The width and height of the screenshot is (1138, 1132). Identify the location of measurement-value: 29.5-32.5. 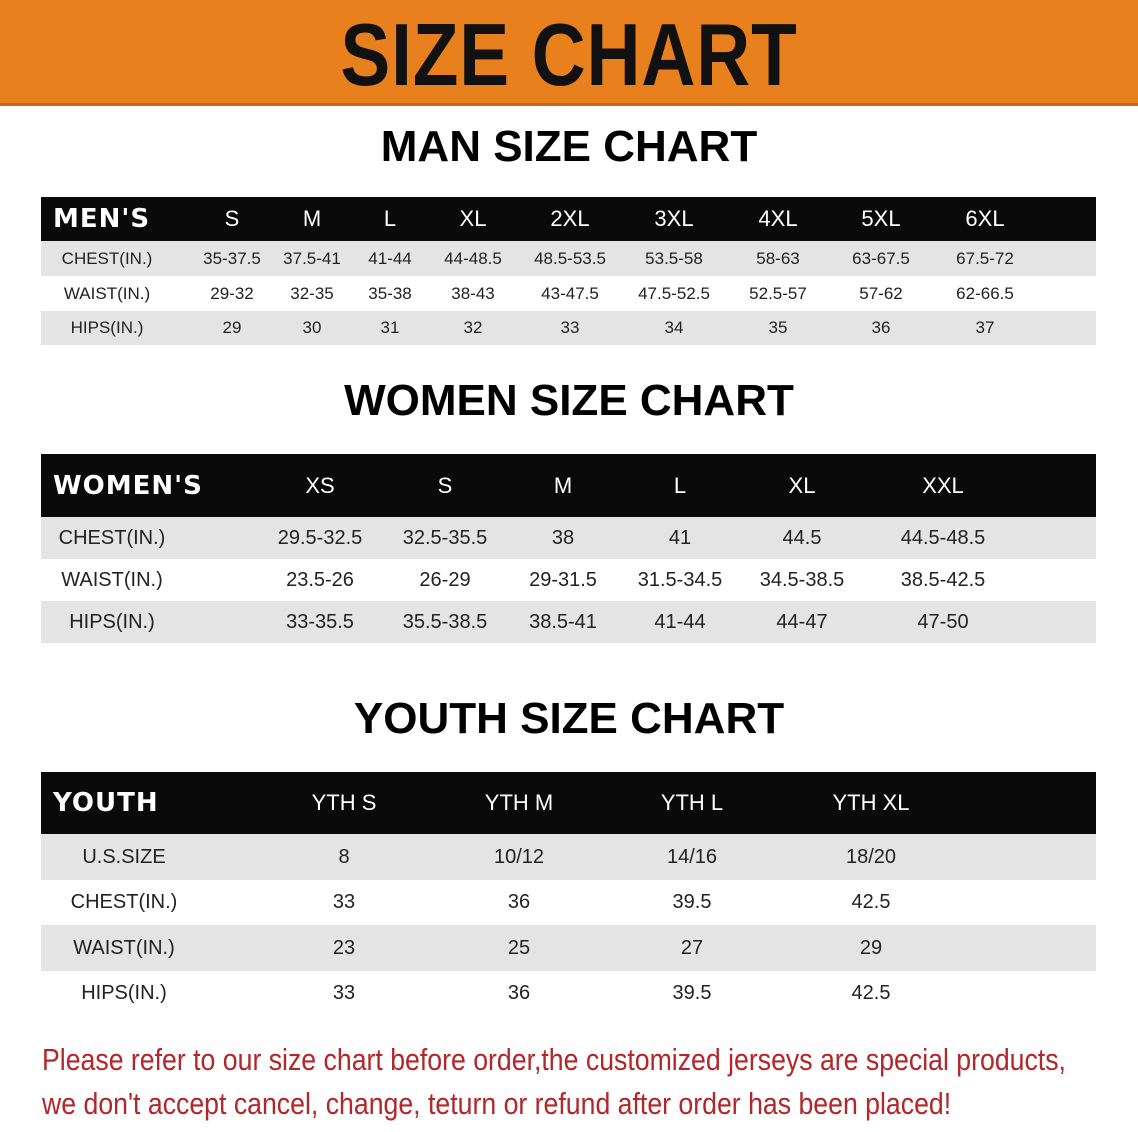
(320, 537).